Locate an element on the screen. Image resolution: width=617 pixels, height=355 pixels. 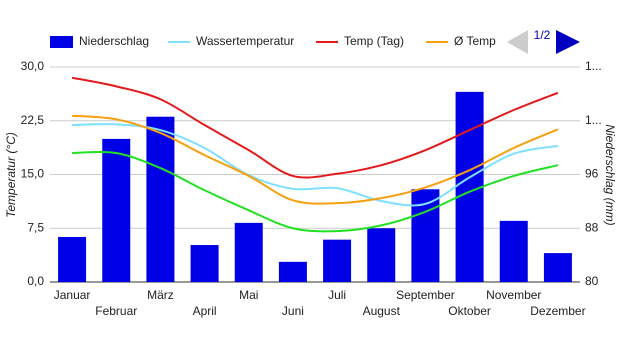
legend-swatch is located at coordinates (61, 42).